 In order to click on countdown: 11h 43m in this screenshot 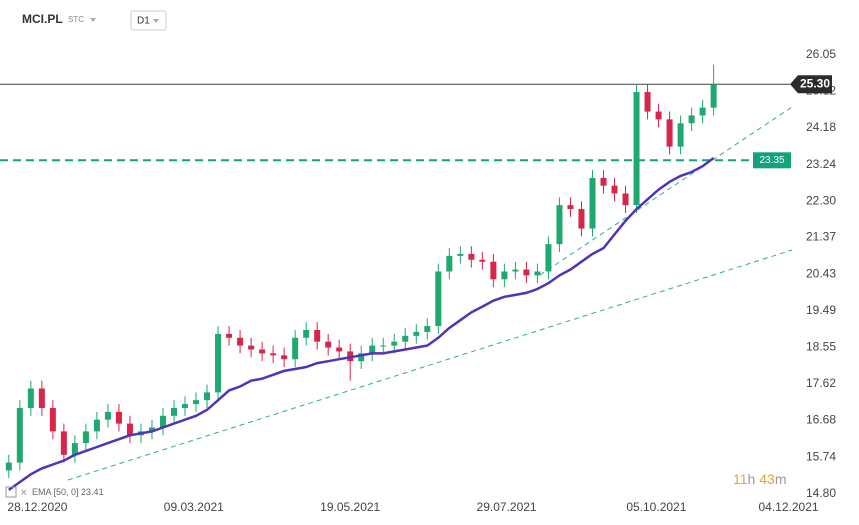, I will do `click(759, 479)`.